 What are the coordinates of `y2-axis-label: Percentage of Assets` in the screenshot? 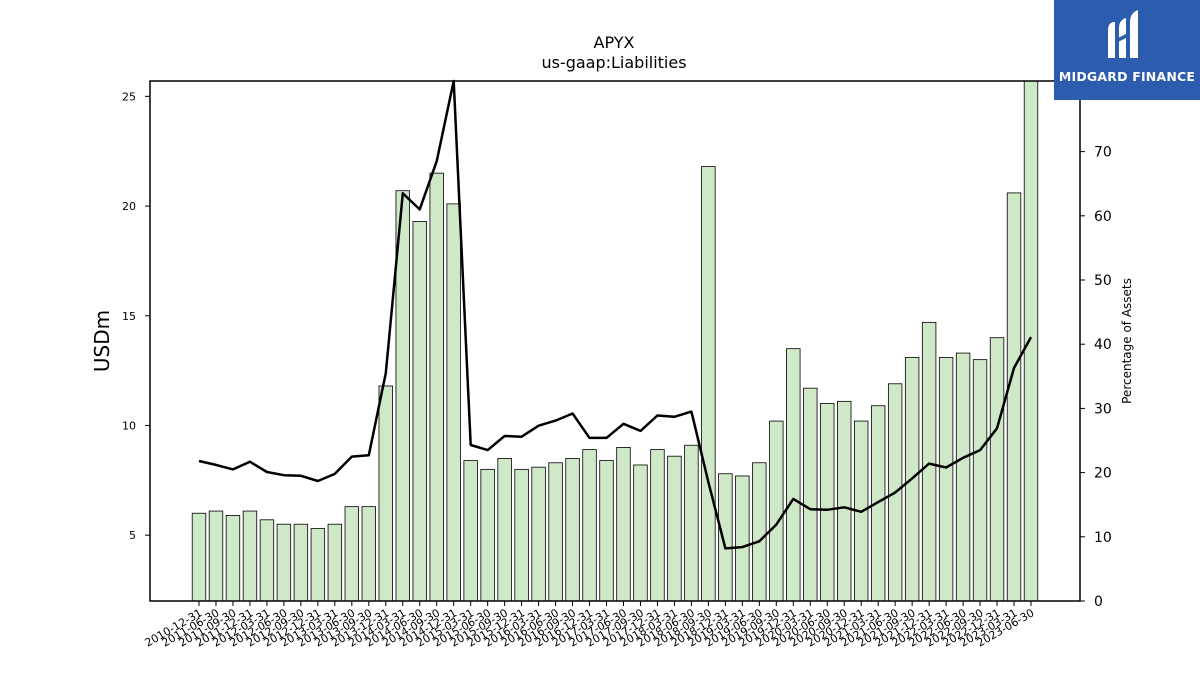 It's located at (1127, 341).